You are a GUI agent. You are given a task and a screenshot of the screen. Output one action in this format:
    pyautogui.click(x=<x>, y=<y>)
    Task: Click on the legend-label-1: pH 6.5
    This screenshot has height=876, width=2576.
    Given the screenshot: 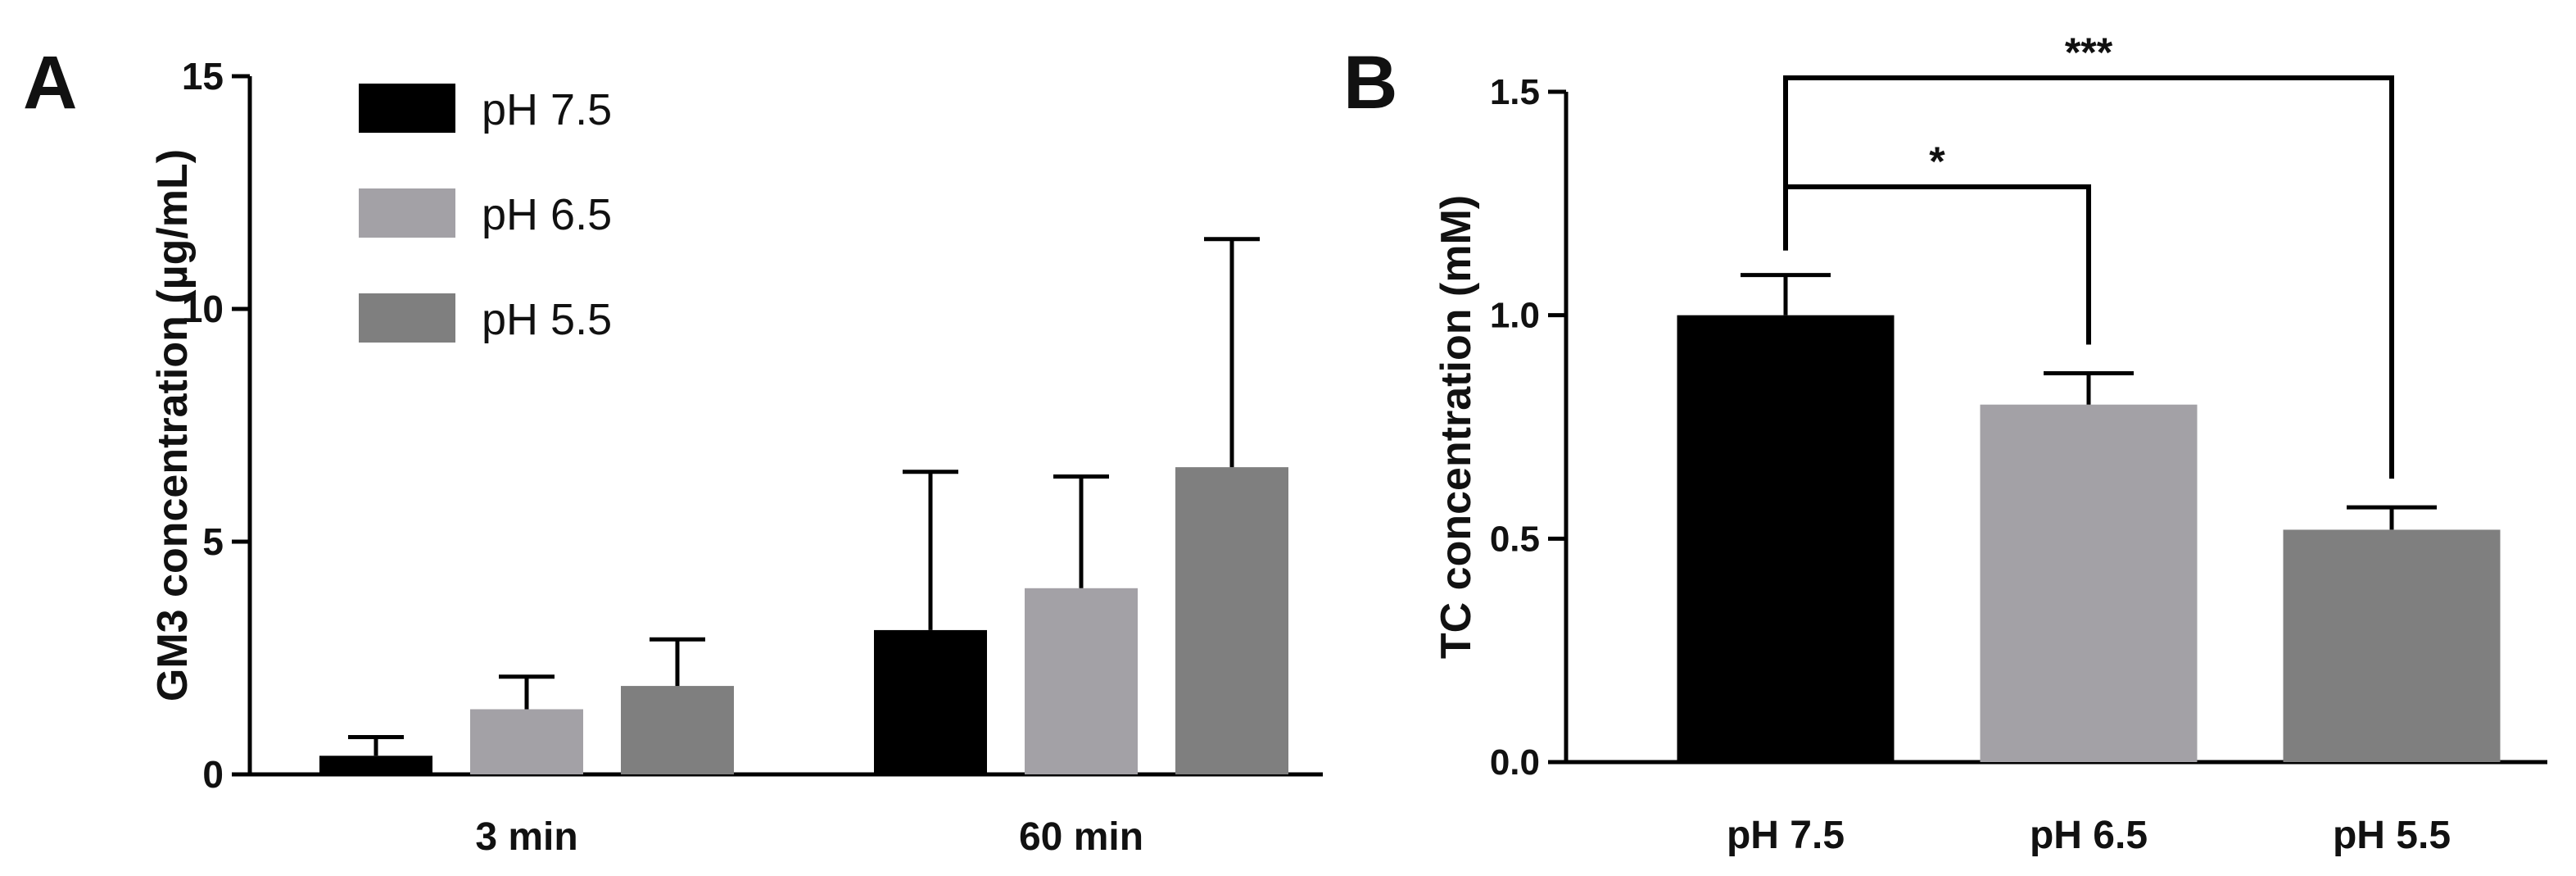 What is the action you would take?
    pyautogui.click(x=547, y=214)
    